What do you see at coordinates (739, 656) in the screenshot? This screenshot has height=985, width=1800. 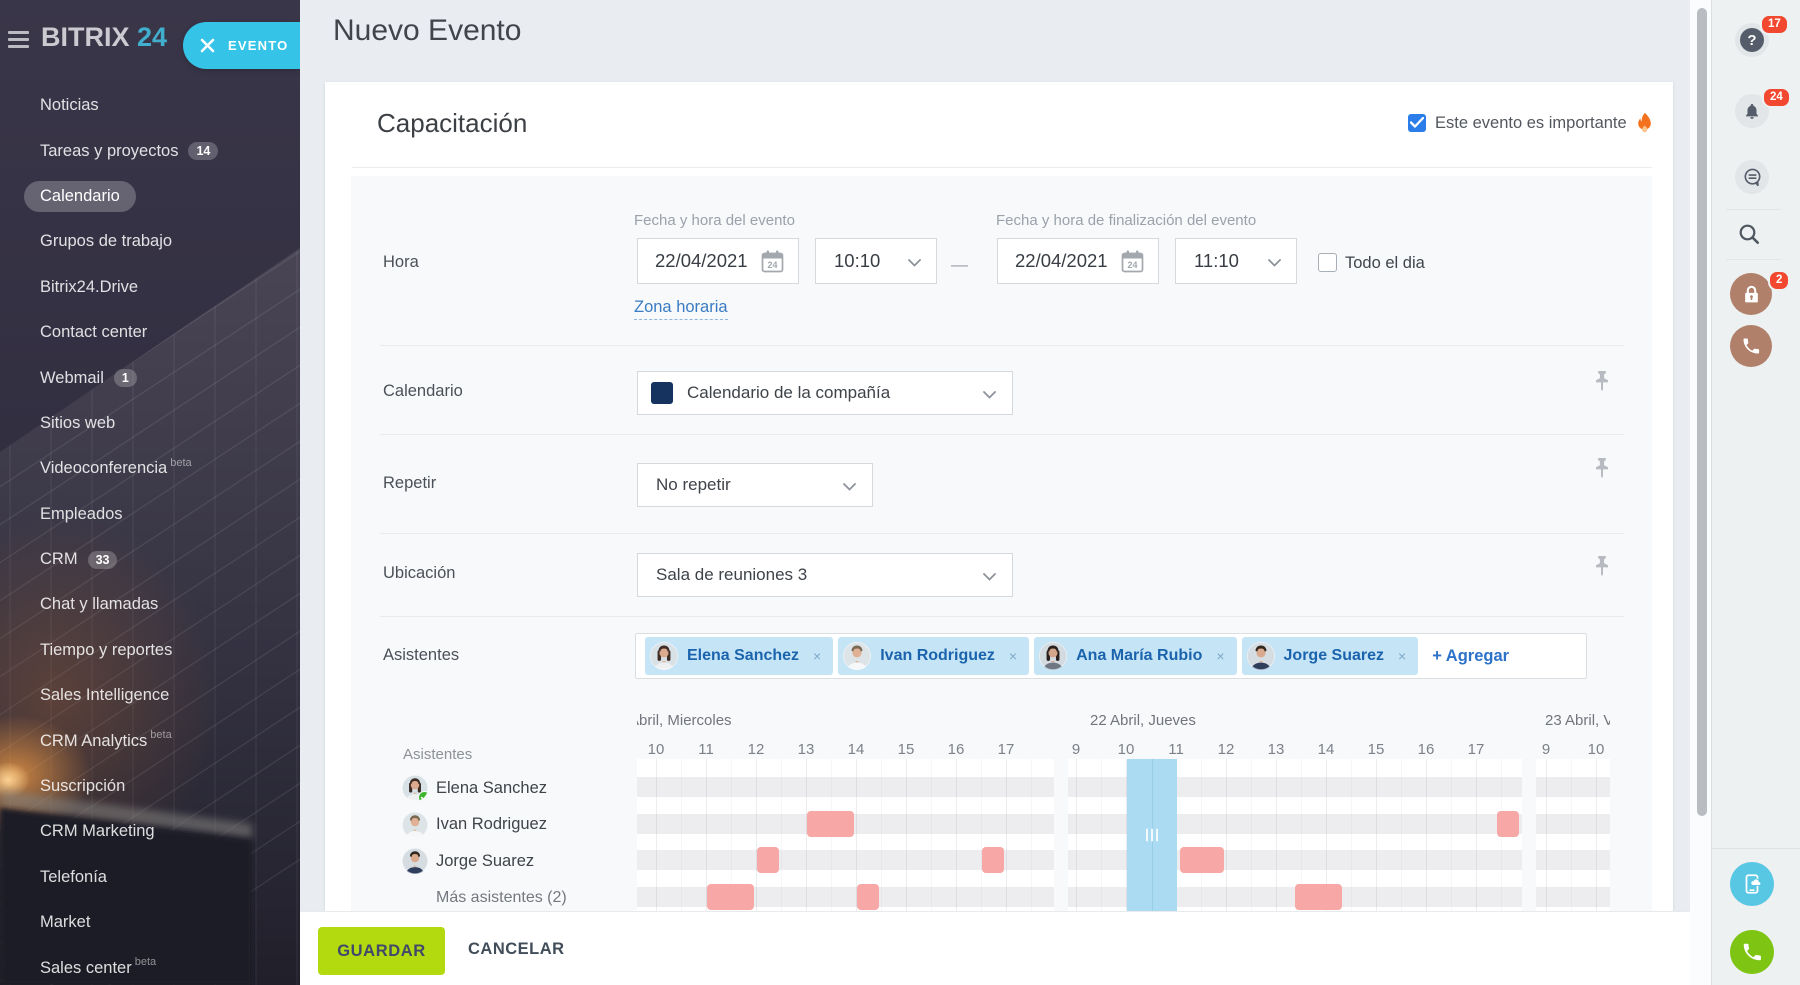 I see `attendee-chip: Elena Sanchez ×` at bounding box center [739, 656].